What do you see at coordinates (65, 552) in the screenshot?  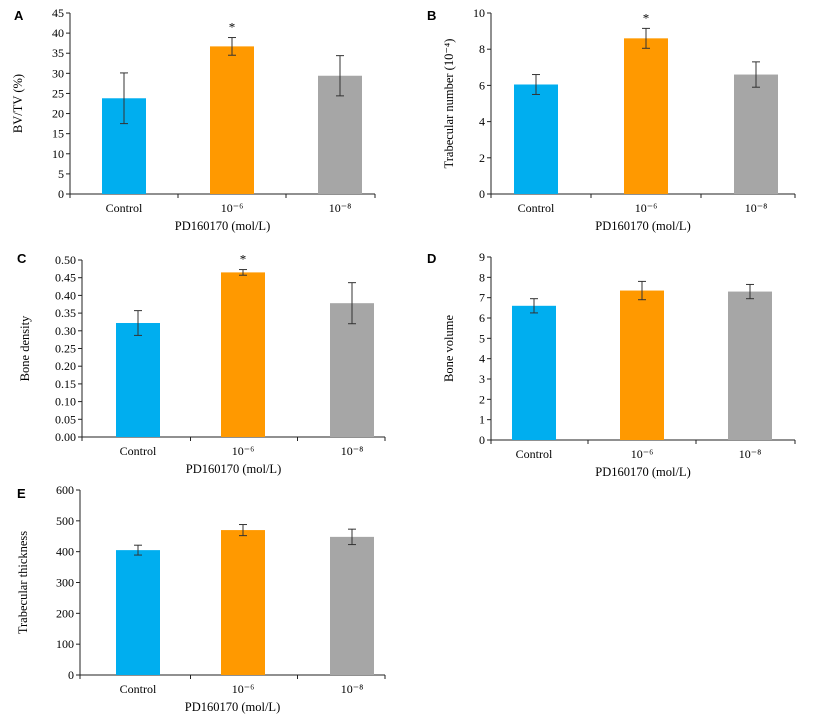 I see `y-tick-label: 400` at bounding box center [65, 552].